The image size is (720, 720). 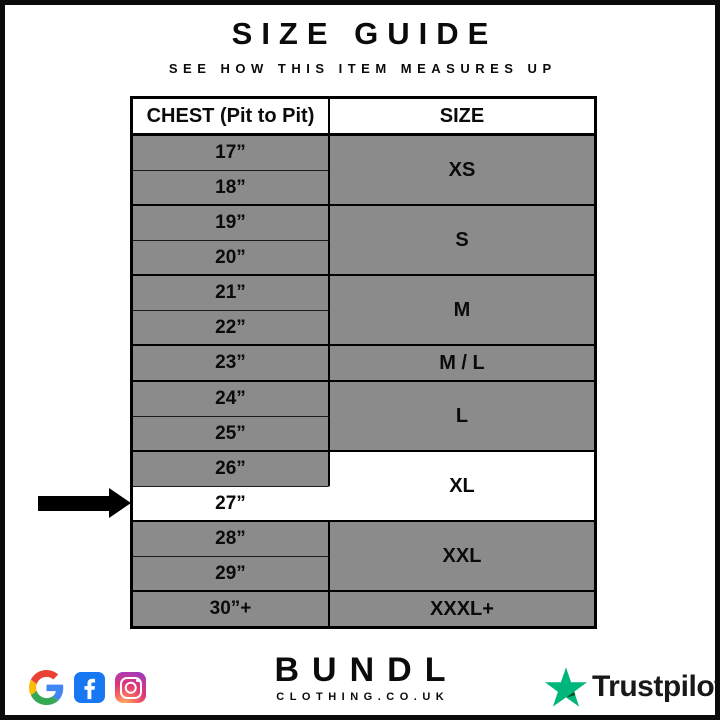 What do you see at coordinates (231, 293) in the screenshot?
I see `chest-cell: 21”` at bounding box center [231, 293].